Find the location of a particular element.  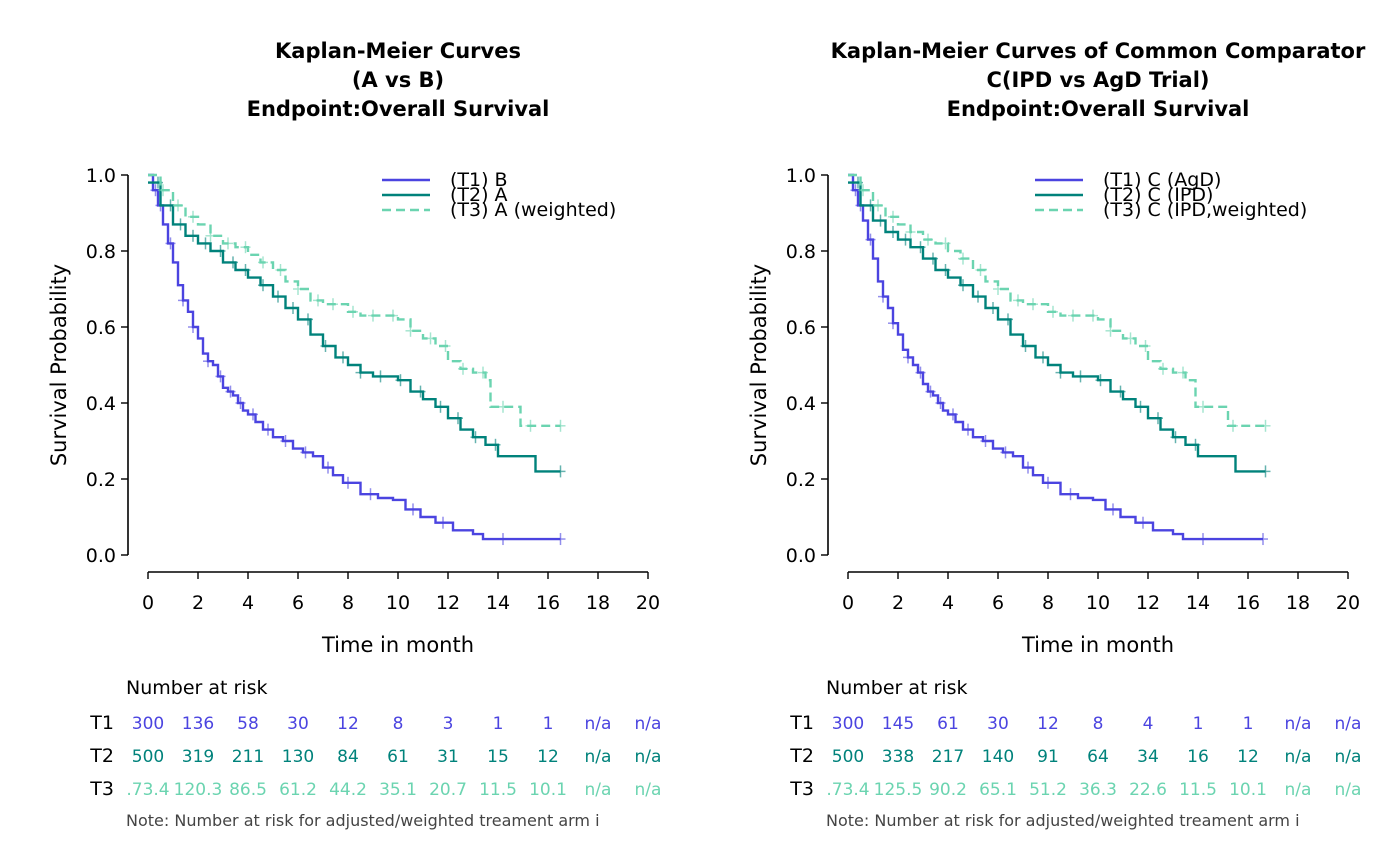

risk-cell: 90.2 is located at coordinates (948, 790).